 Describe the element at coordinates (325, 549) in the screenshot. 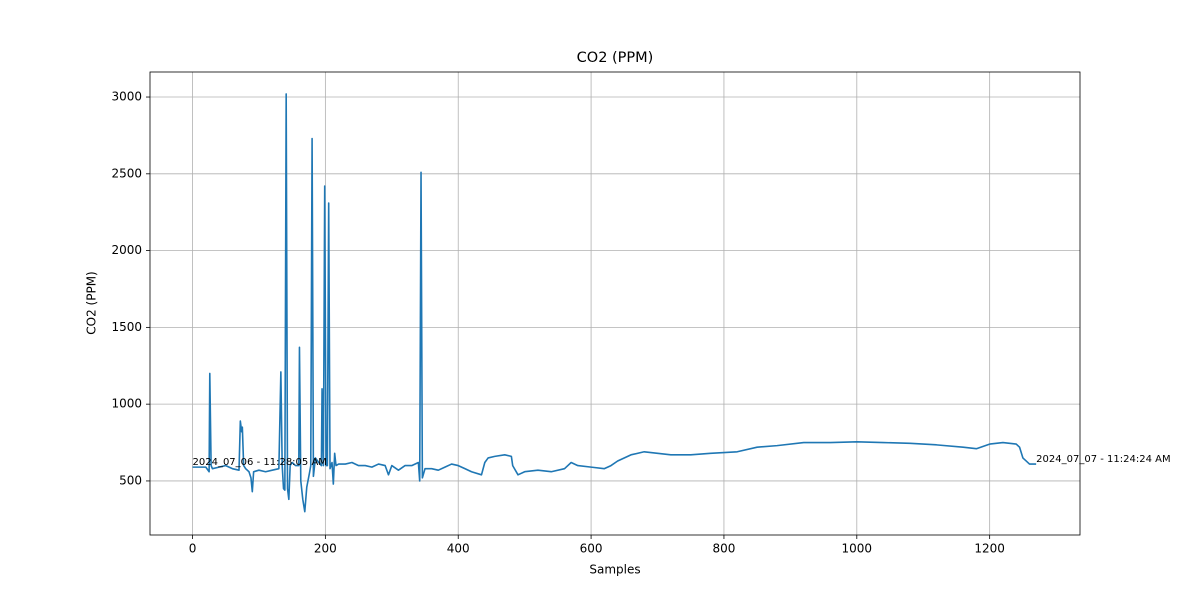

I see `x-tick-label: 200` at that location.